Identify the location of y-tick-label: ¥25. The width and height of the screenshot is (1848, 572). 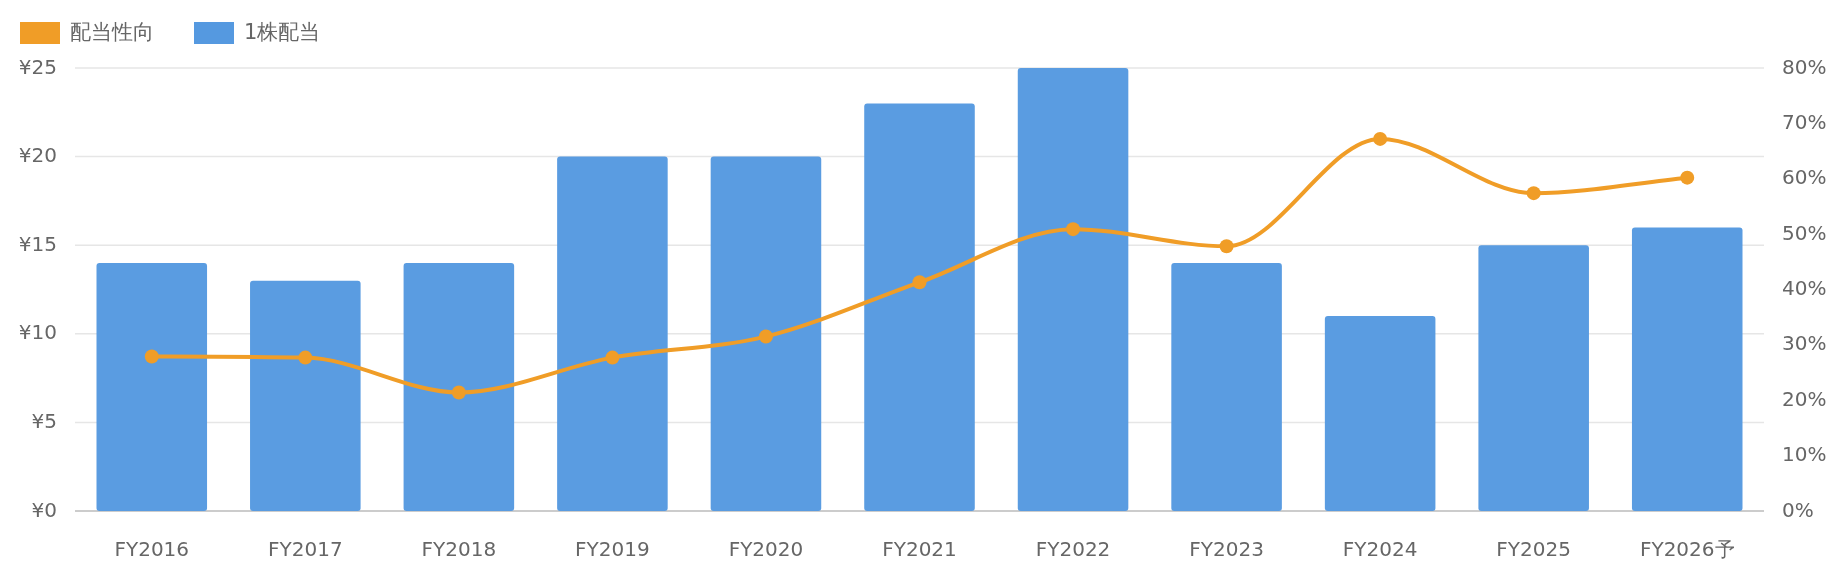
(37, 66).